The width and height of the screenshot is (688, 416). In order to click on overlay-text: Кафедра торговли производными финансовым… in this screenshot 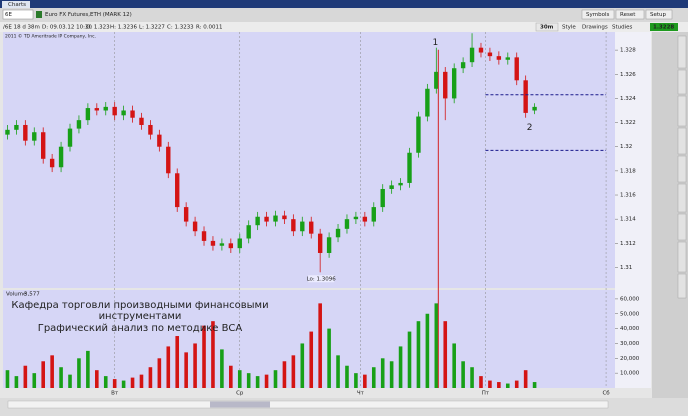, I will do `click(139, 305)`.